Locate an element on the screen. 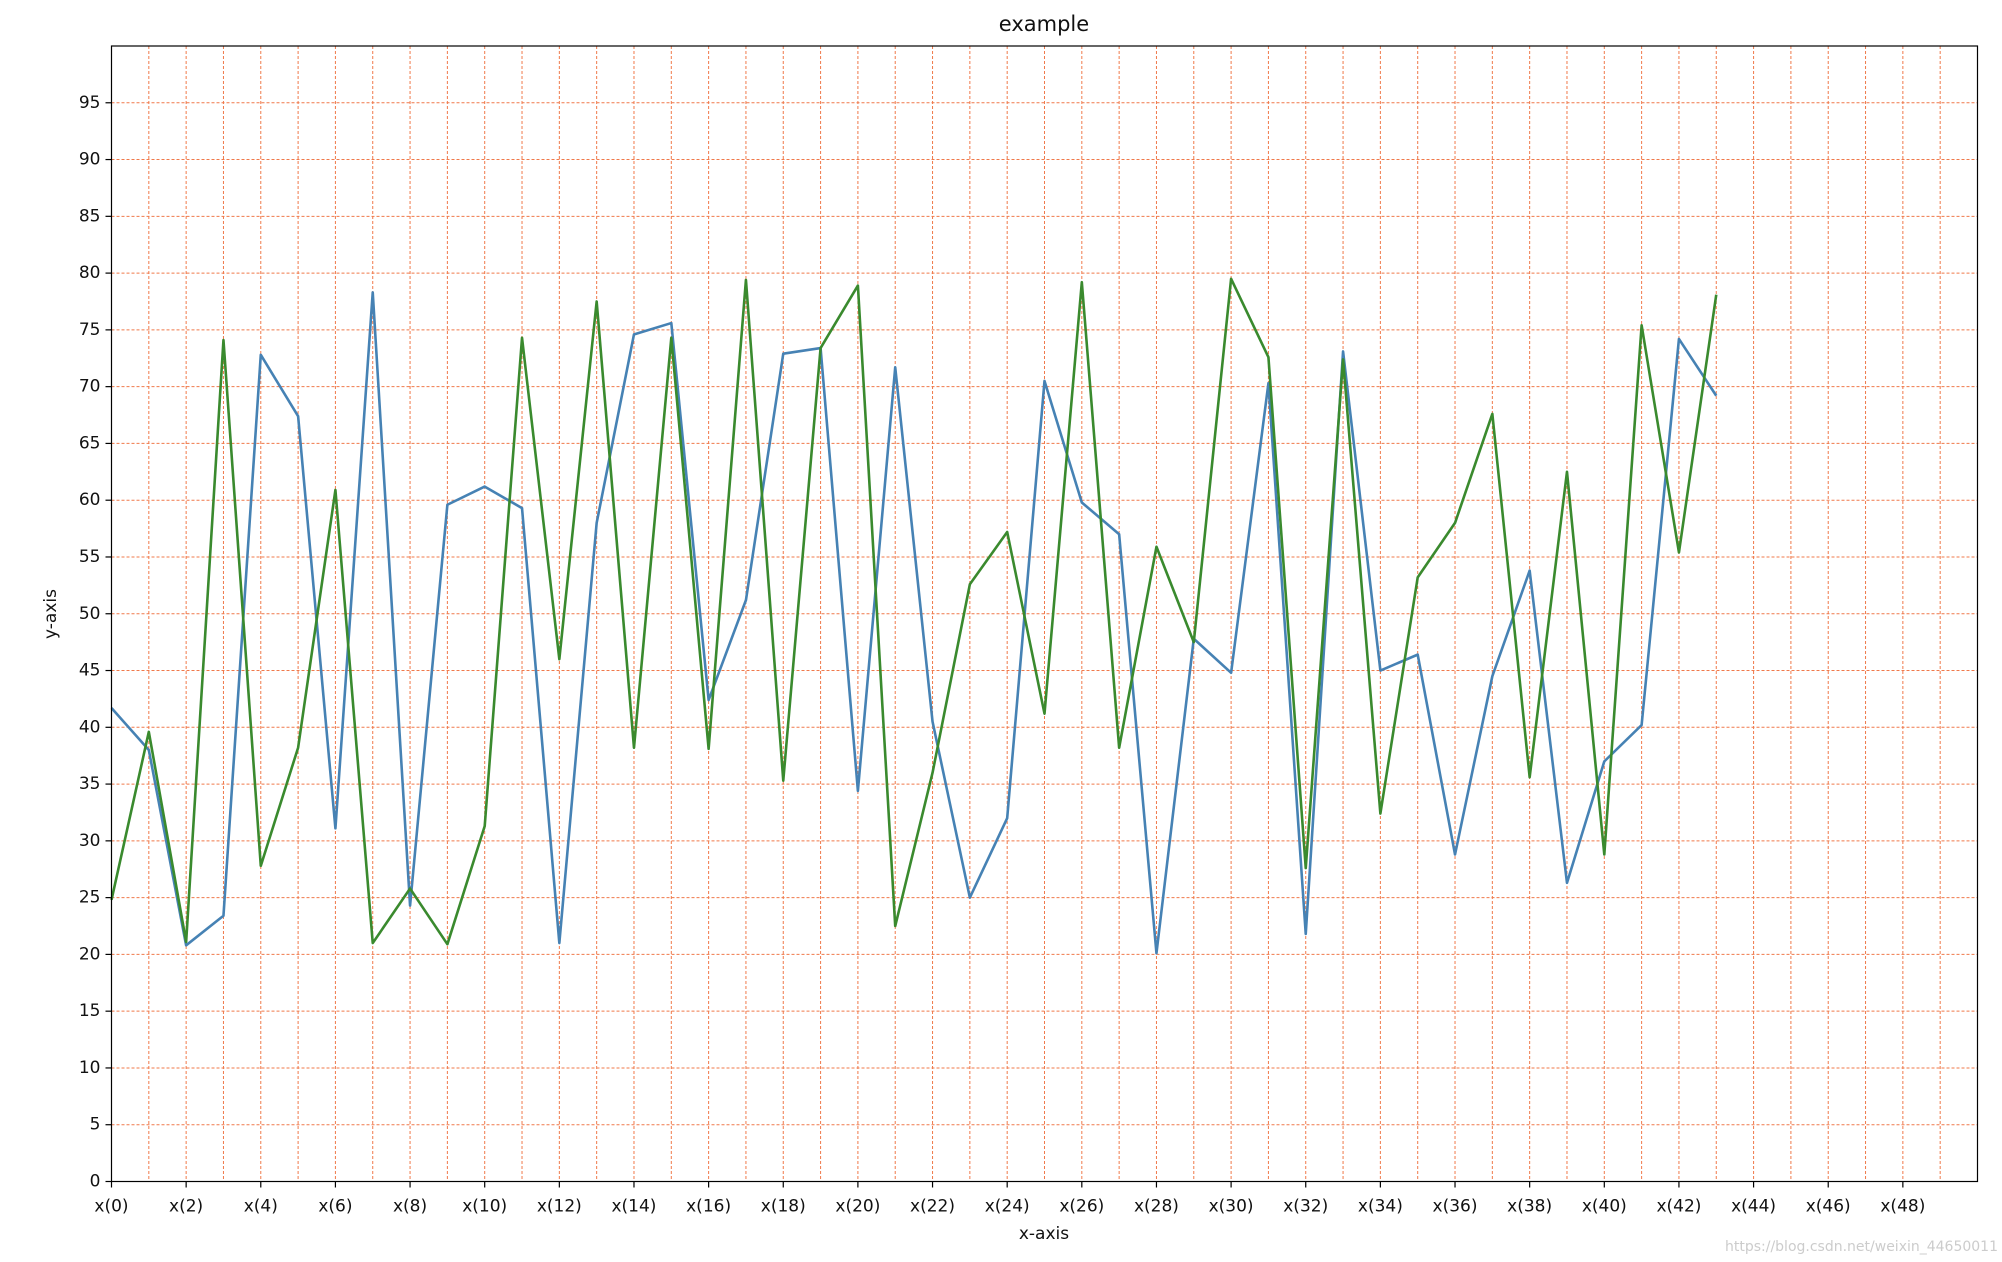 Image resolution: width=2002 pixels, height=1262 pixels. x-axis-label: x-axis is located at coordinates (1044, 1234).